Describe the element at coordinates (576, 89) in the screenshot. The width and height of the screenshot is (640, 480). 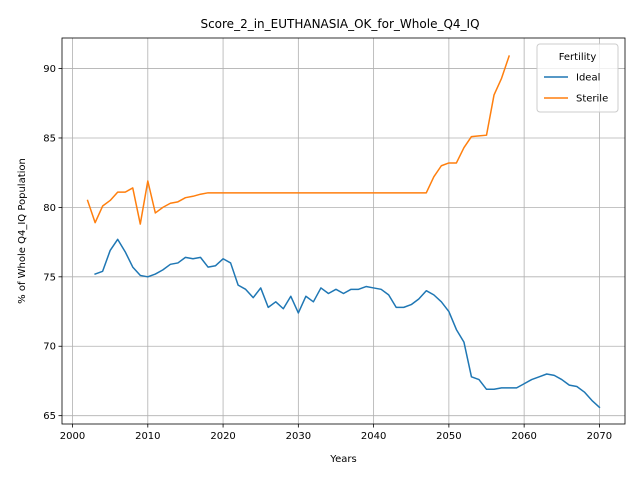
I see `legend-entries: Ideal Sterile` at that location.